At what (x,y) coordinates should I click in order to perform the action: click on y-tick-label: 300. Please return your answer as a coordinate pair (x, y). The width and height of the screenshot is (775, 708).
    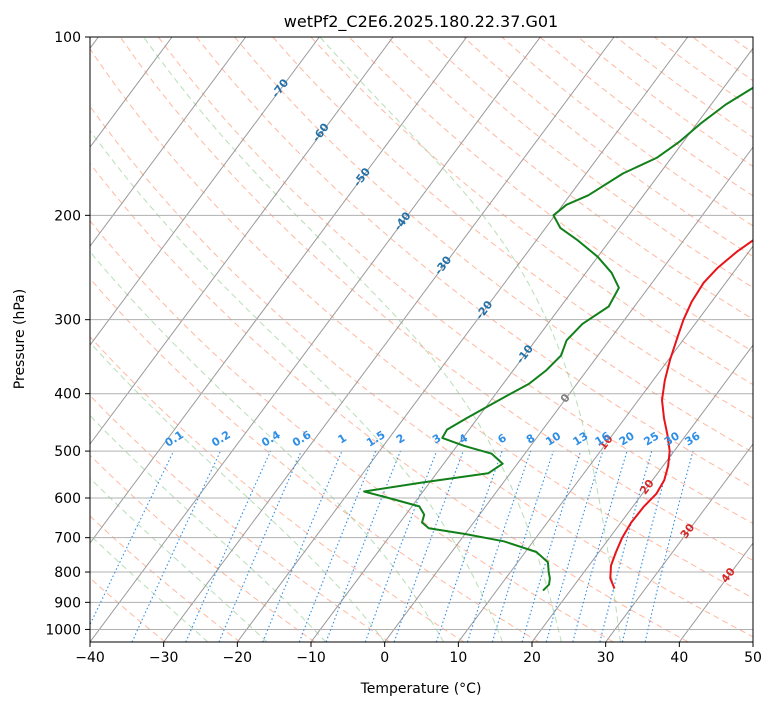
    Looking at the image, I should click on (67, 321).